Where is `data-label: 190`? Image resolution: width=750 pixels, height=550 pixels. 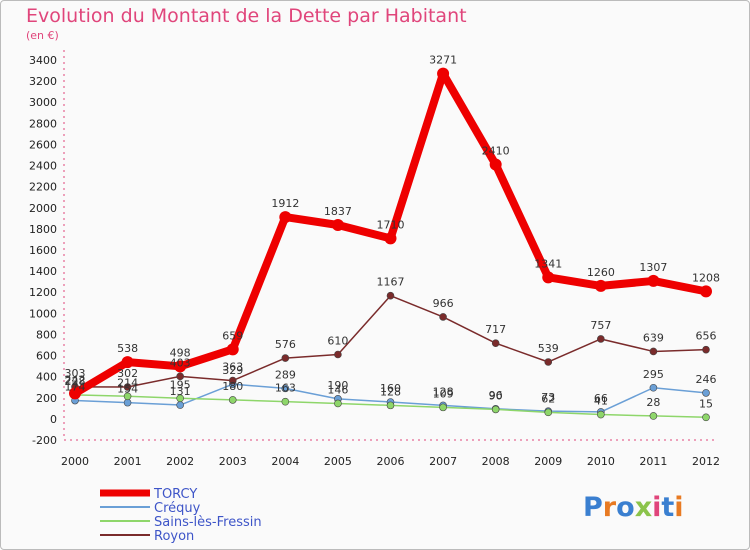
data-label: 190 is located at coordinates (337, 385).